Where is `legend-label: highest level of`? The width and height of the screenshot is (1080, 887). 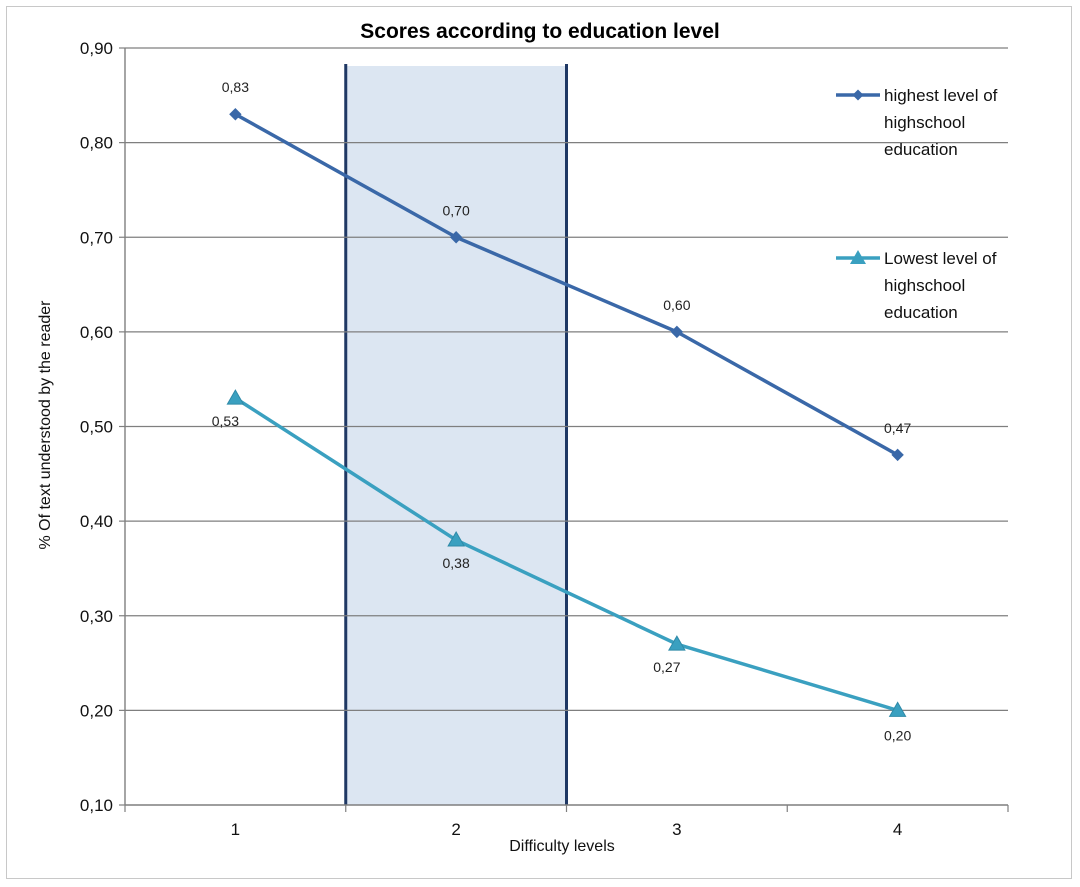
legend-label: highest level of is located at coordinates (941, 95).